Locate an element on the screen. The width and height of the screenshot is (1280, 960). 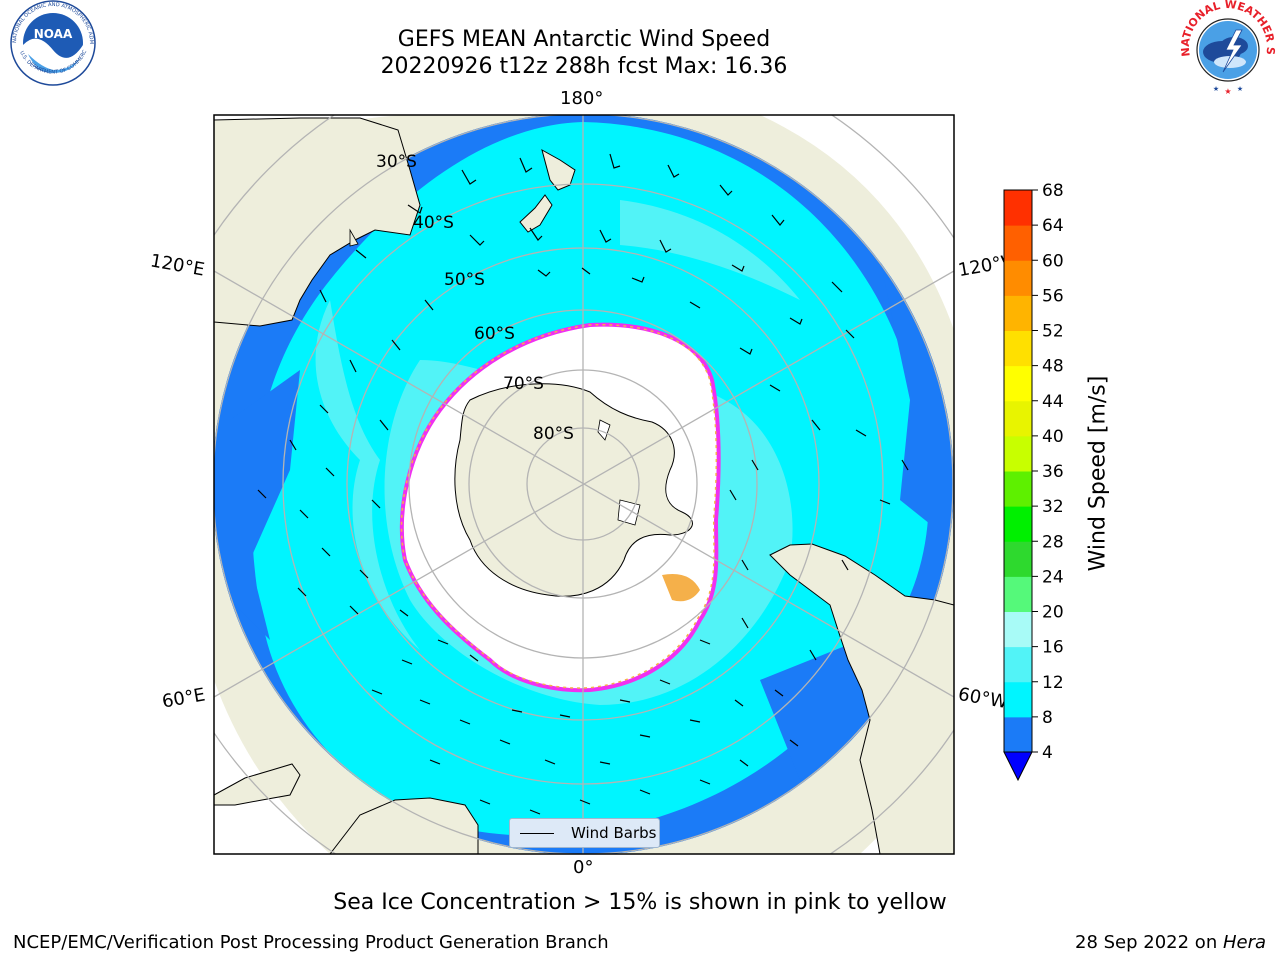
new-zealand is located at coordinates (558, 169).